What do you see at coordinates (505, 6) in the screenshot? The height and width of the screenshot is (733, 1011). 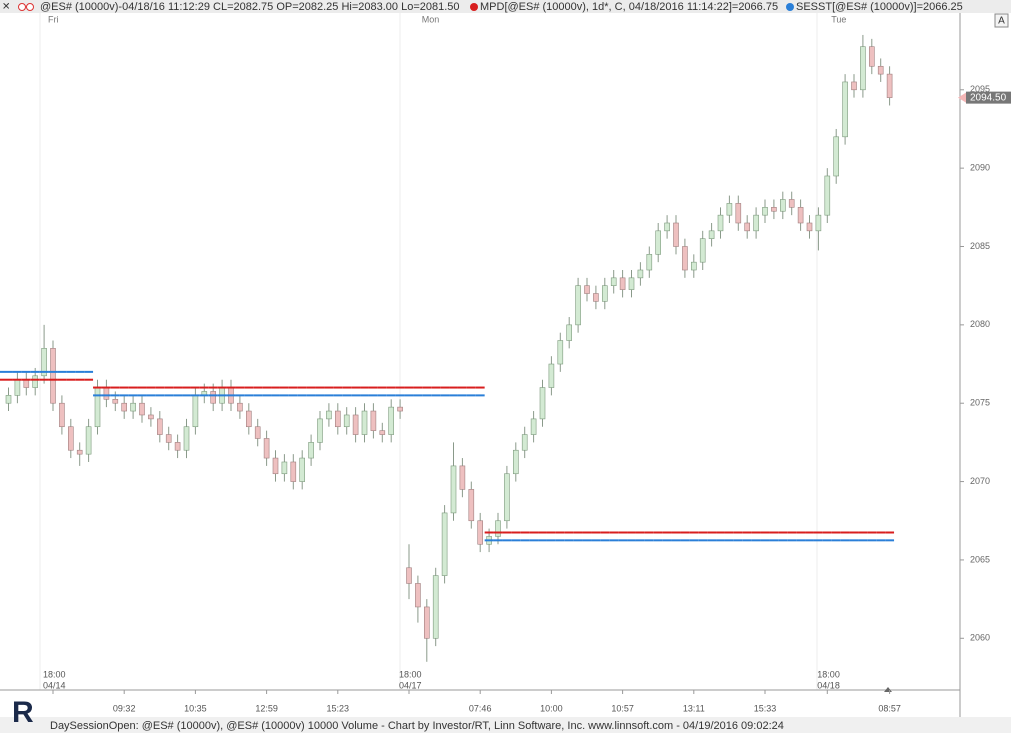 I see `header-bar` at bounding box center [505, 6].